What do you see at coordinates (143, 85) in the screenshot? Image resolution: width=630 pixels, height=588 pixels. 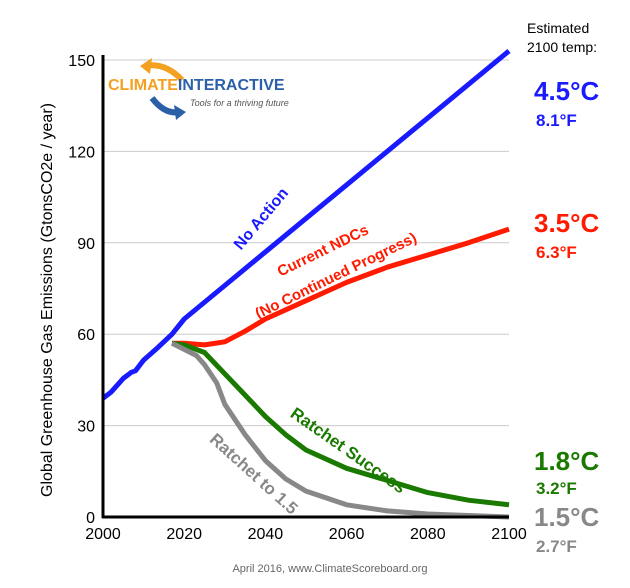 I see `logo-text-1: CLIMATE` at bounding box center [143, 85].